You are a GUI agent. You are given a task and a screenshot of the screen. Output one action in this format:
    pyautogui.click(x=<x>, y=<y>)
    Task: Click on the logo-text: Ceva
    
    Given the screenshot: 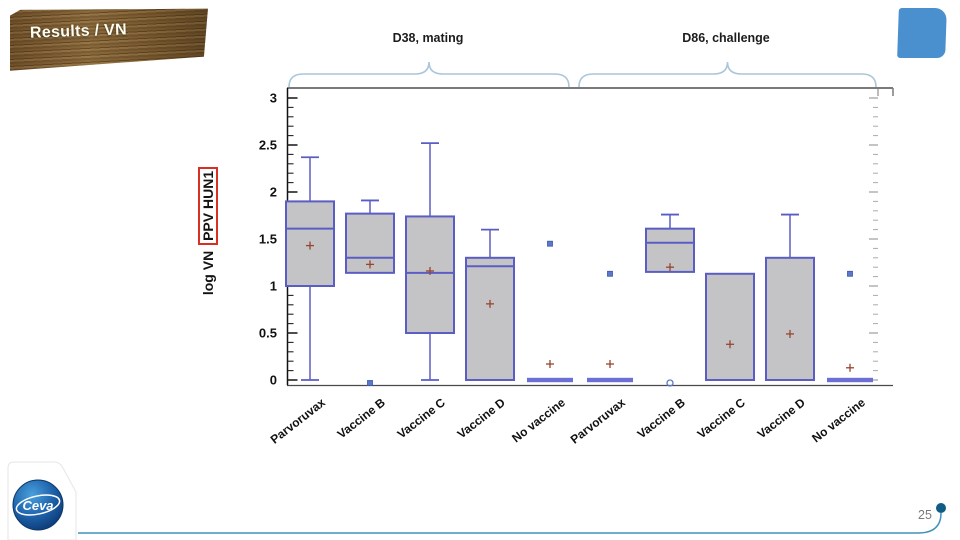 What is the action you would take?
    pyautogui.click(x=37, y=505)
    